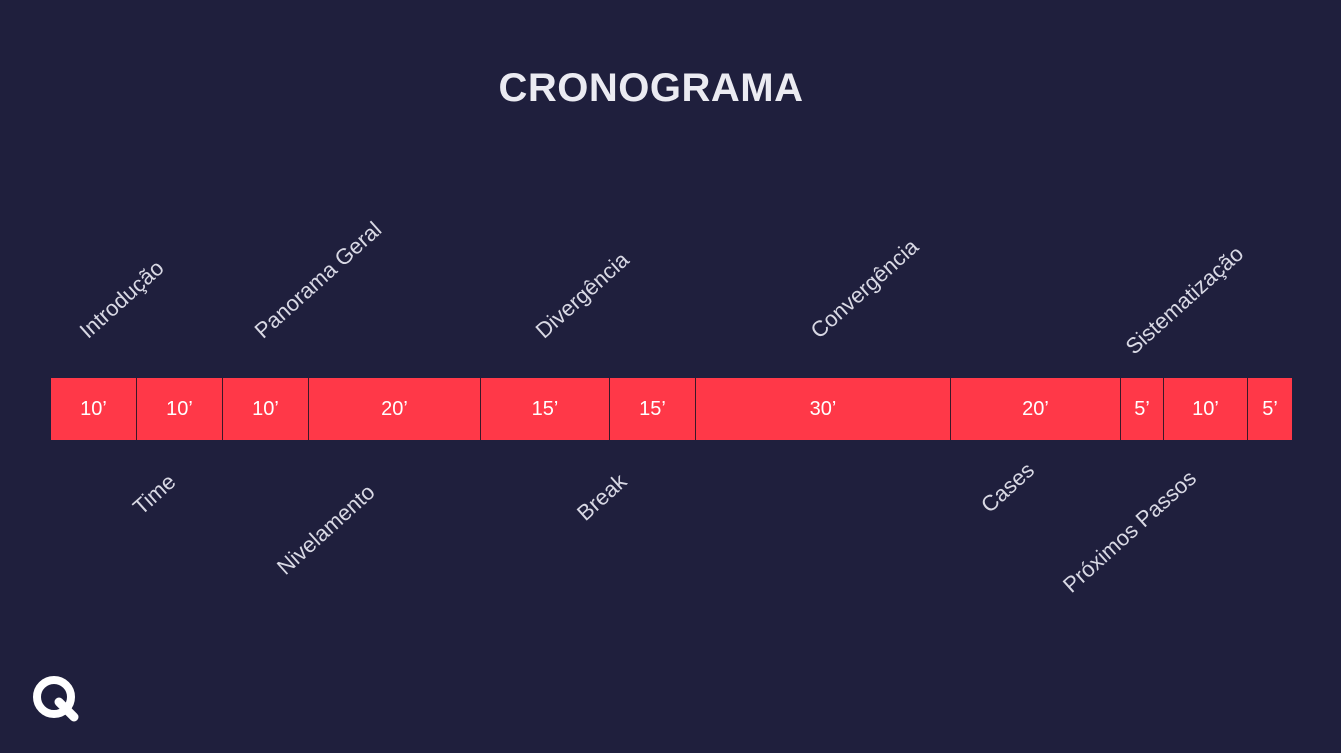 The width and height of the screenshot is (1341, 753). Describe the element at coordinates (121, 299) in the screenshot. I see `activity-label-introducao: Introdução` at that location.